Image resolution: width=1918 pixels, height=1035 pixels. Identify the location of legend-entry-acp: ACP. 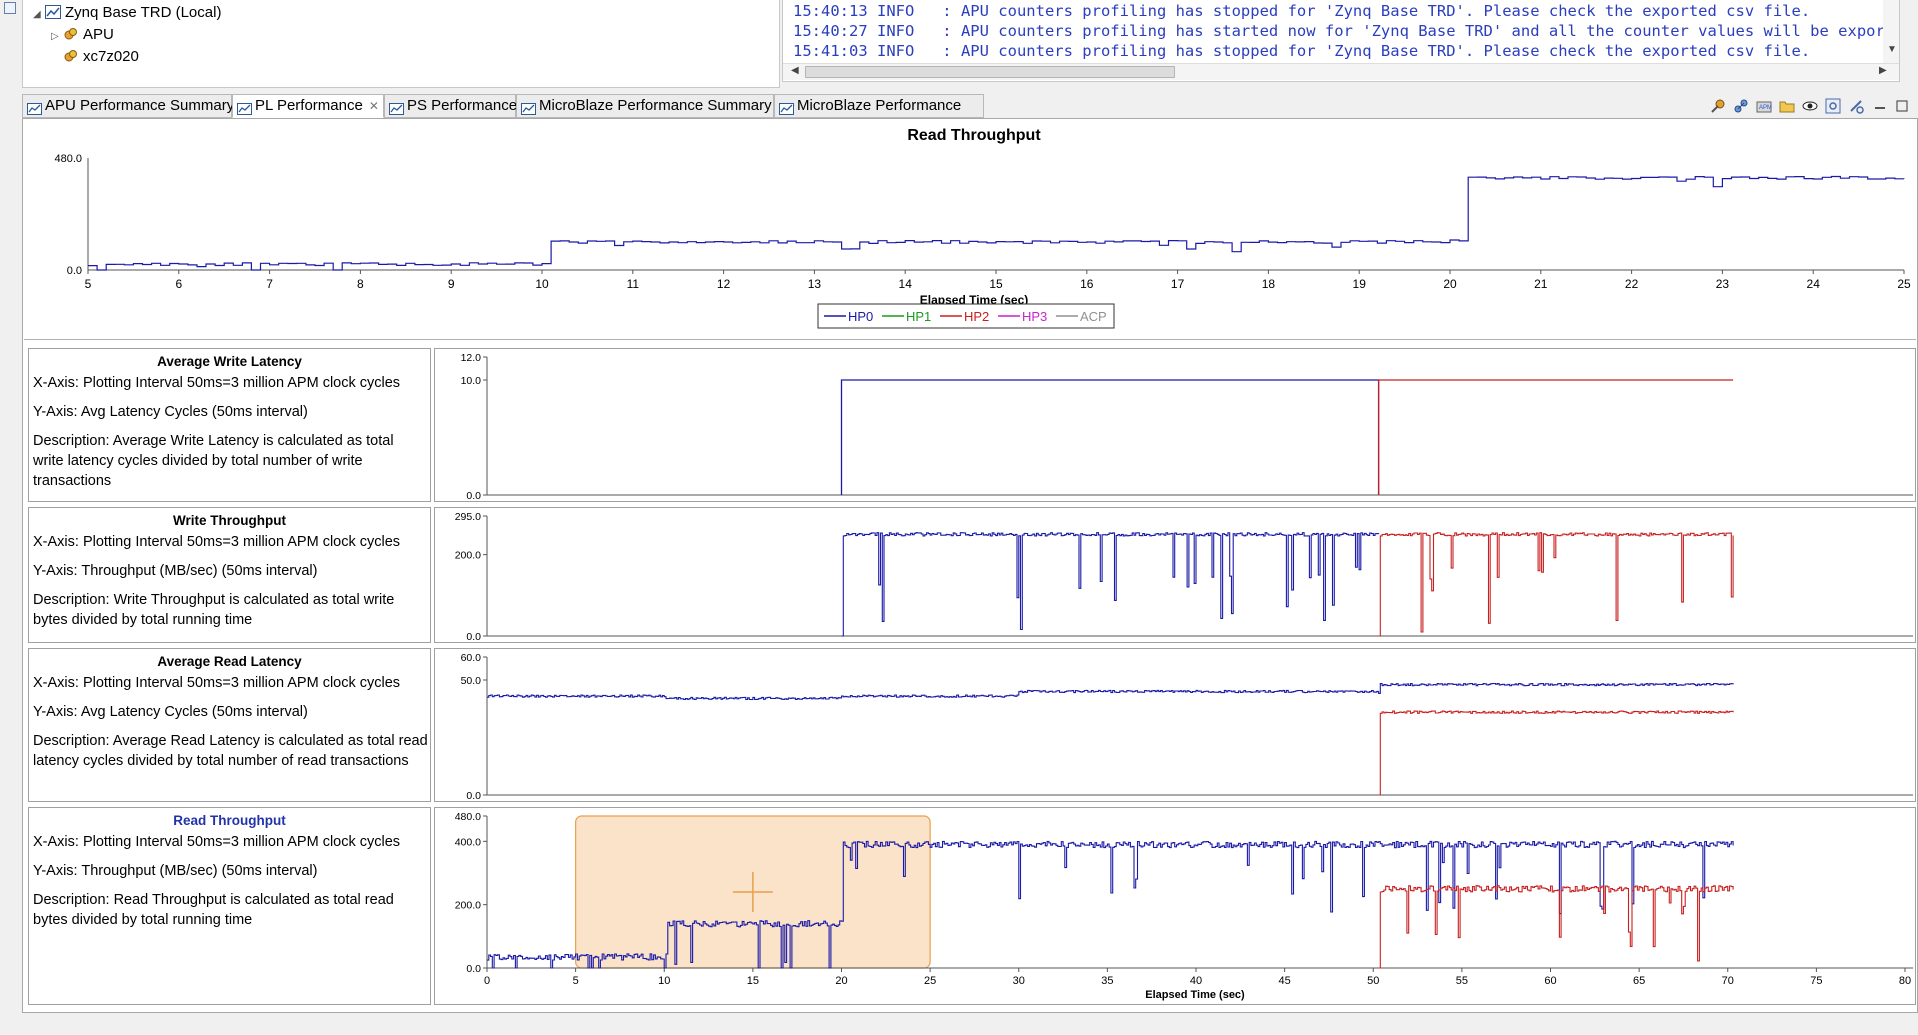
(1093, 316).